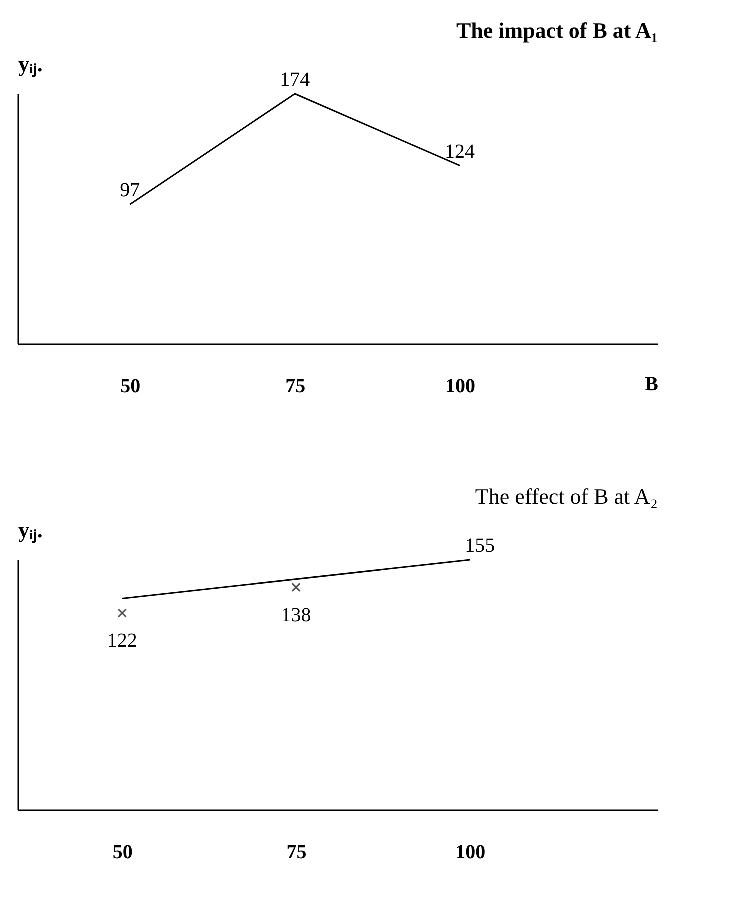  What do you see at coordinates (460, 151) in the screenshot?
I see `data-label: 124` at bounding box center [460, 151].